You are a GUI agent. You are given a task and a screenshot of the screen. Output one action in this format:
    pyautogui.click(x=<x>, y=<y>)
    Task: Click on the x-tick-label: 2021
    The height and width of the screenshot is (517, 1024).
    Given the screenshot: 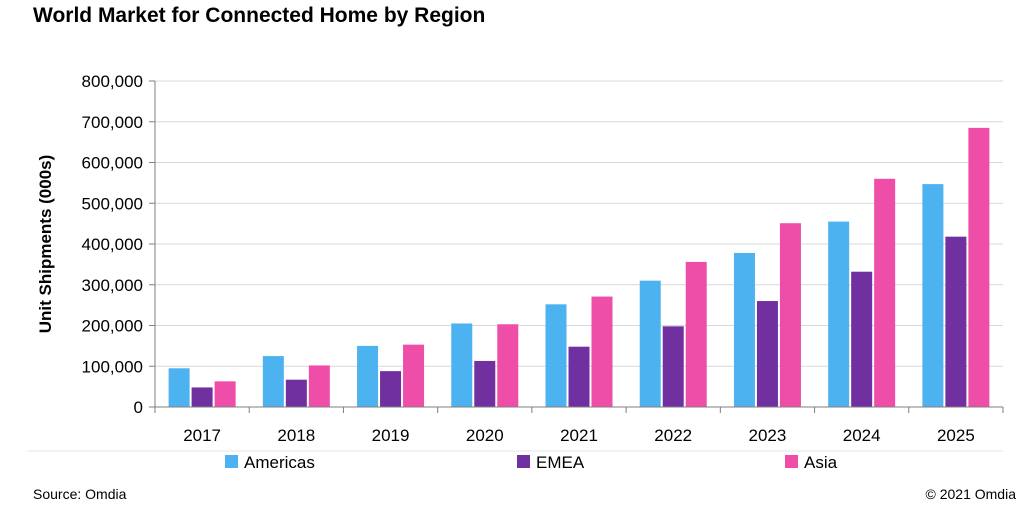 What is the action you would take?
    pyautogui.click(x=579, y=435)
    